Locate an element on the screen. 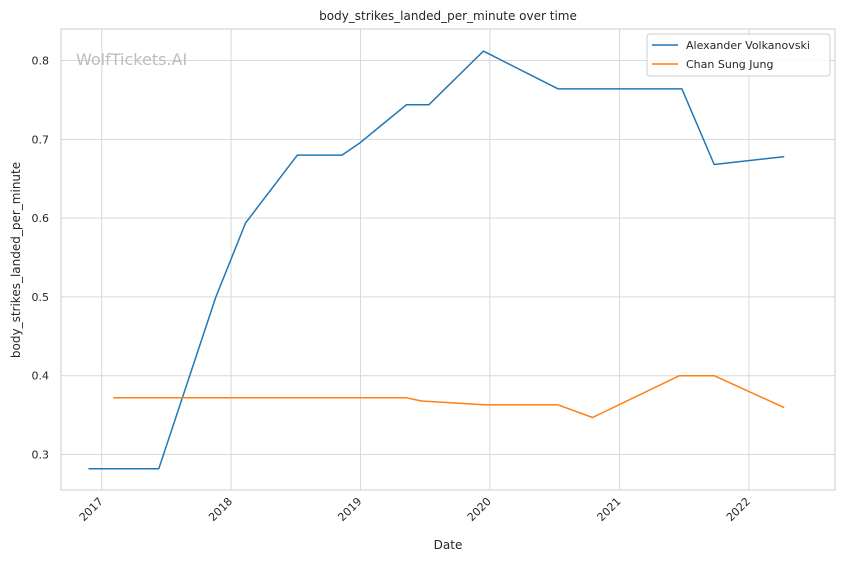  y-tick-label: 0.5 is located at coordinates (41, 297).